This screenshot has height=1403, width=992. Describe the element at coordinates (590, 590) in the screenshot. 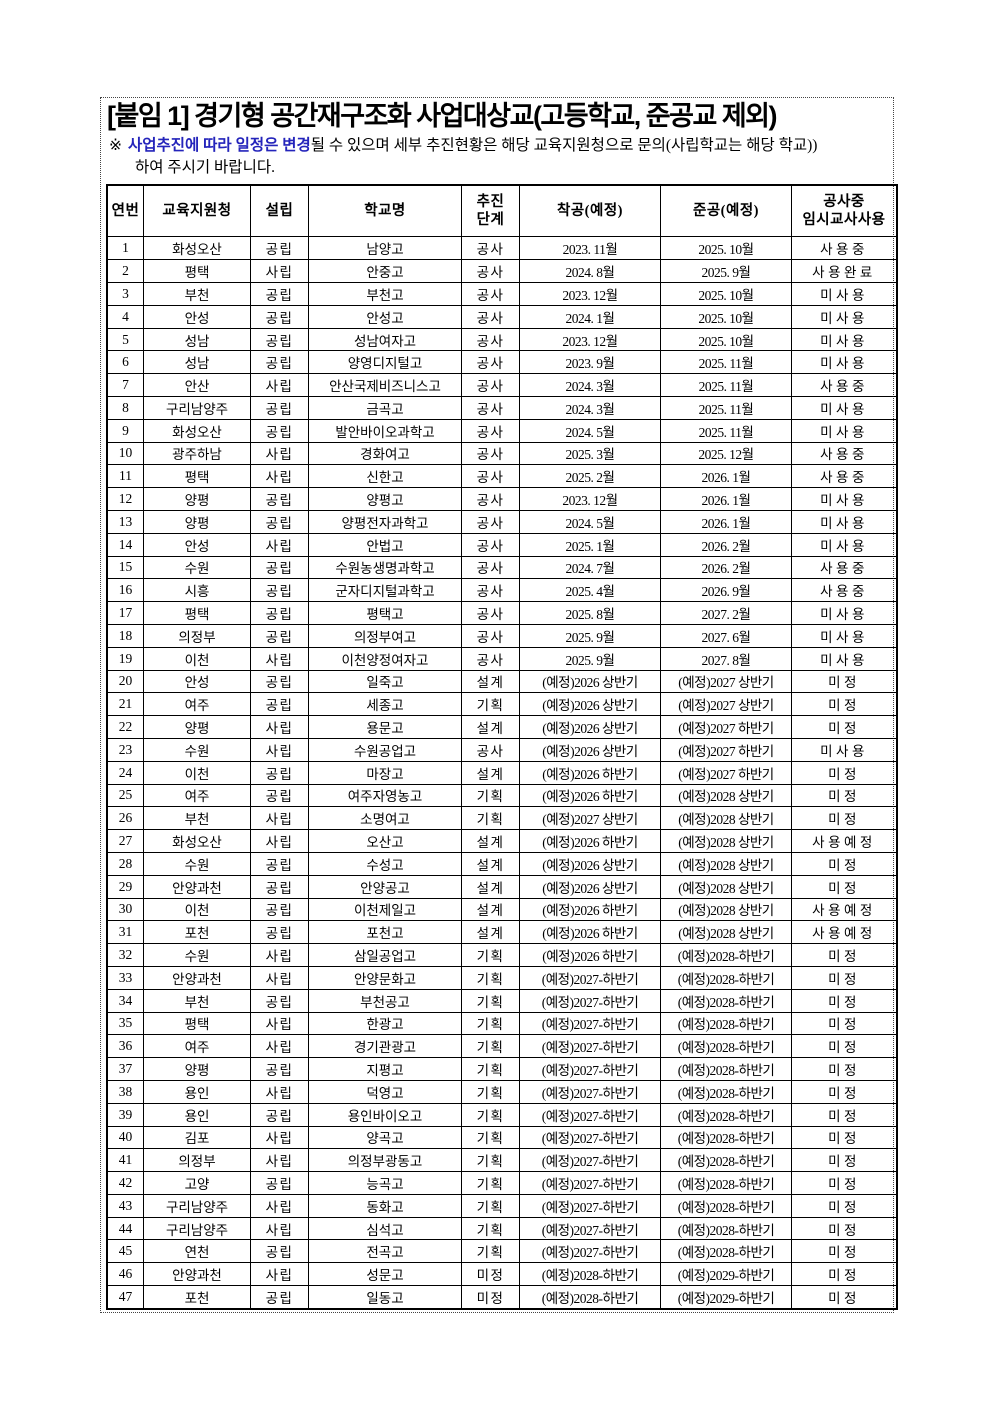

I see `cell-construction-start: 2025. 4월` at that location.